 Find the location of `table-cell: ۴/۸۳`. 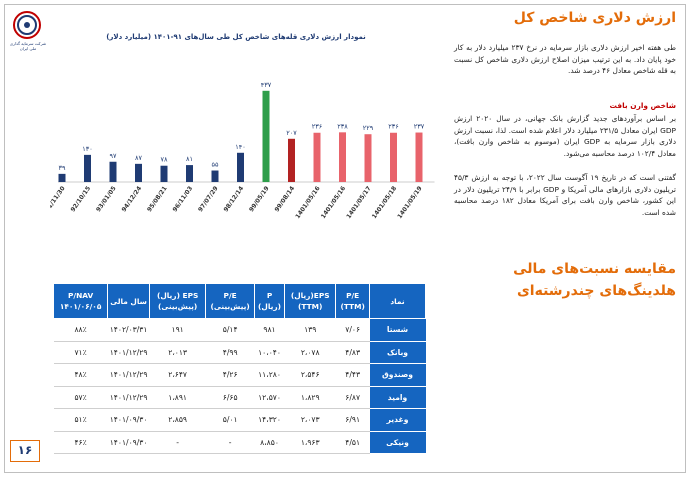

table-cell: ۴/۸۳ is located at coordinates (352, 352).